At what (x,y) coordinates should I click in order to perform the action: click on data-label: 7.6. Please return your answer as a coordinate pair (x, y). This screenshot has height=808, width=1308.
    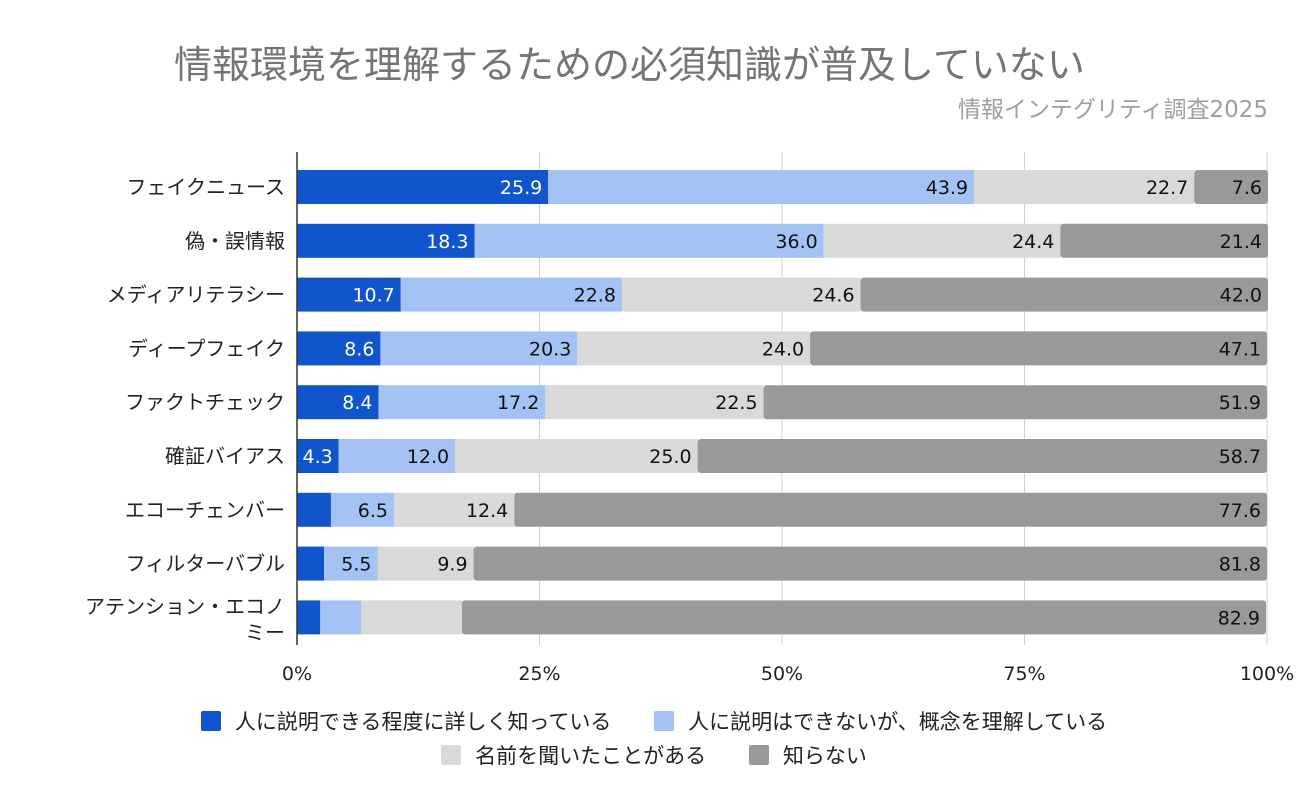
    Looking at the image, I should click on (1247, 188).